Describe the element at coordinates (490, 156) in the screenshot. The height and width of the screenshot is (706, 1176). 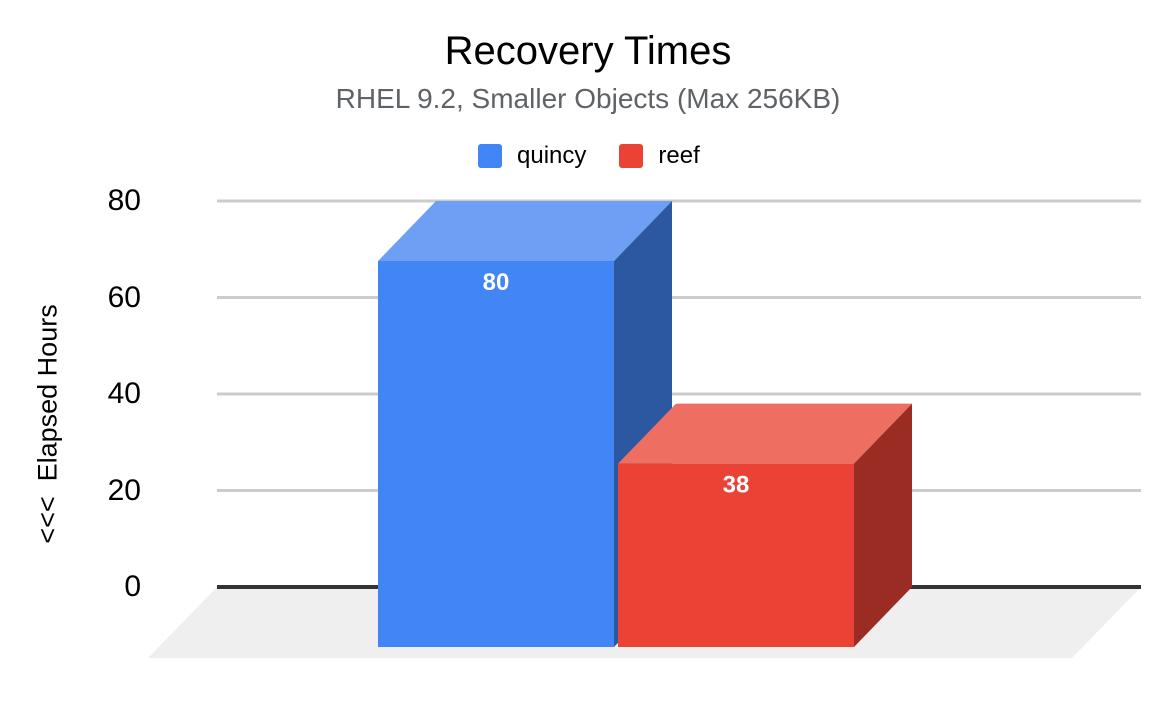
I see `legend-swatch-quincy-icon` at that location.